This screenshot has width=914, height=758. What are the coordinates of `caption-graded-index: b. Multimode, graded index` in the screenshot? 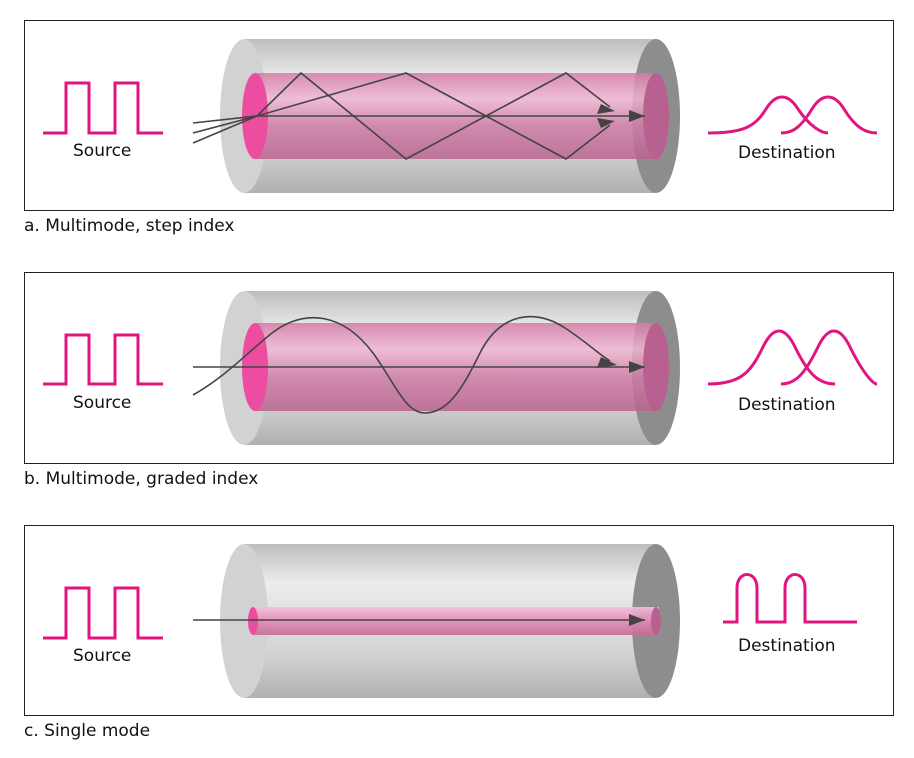 It's located at (141, 479).